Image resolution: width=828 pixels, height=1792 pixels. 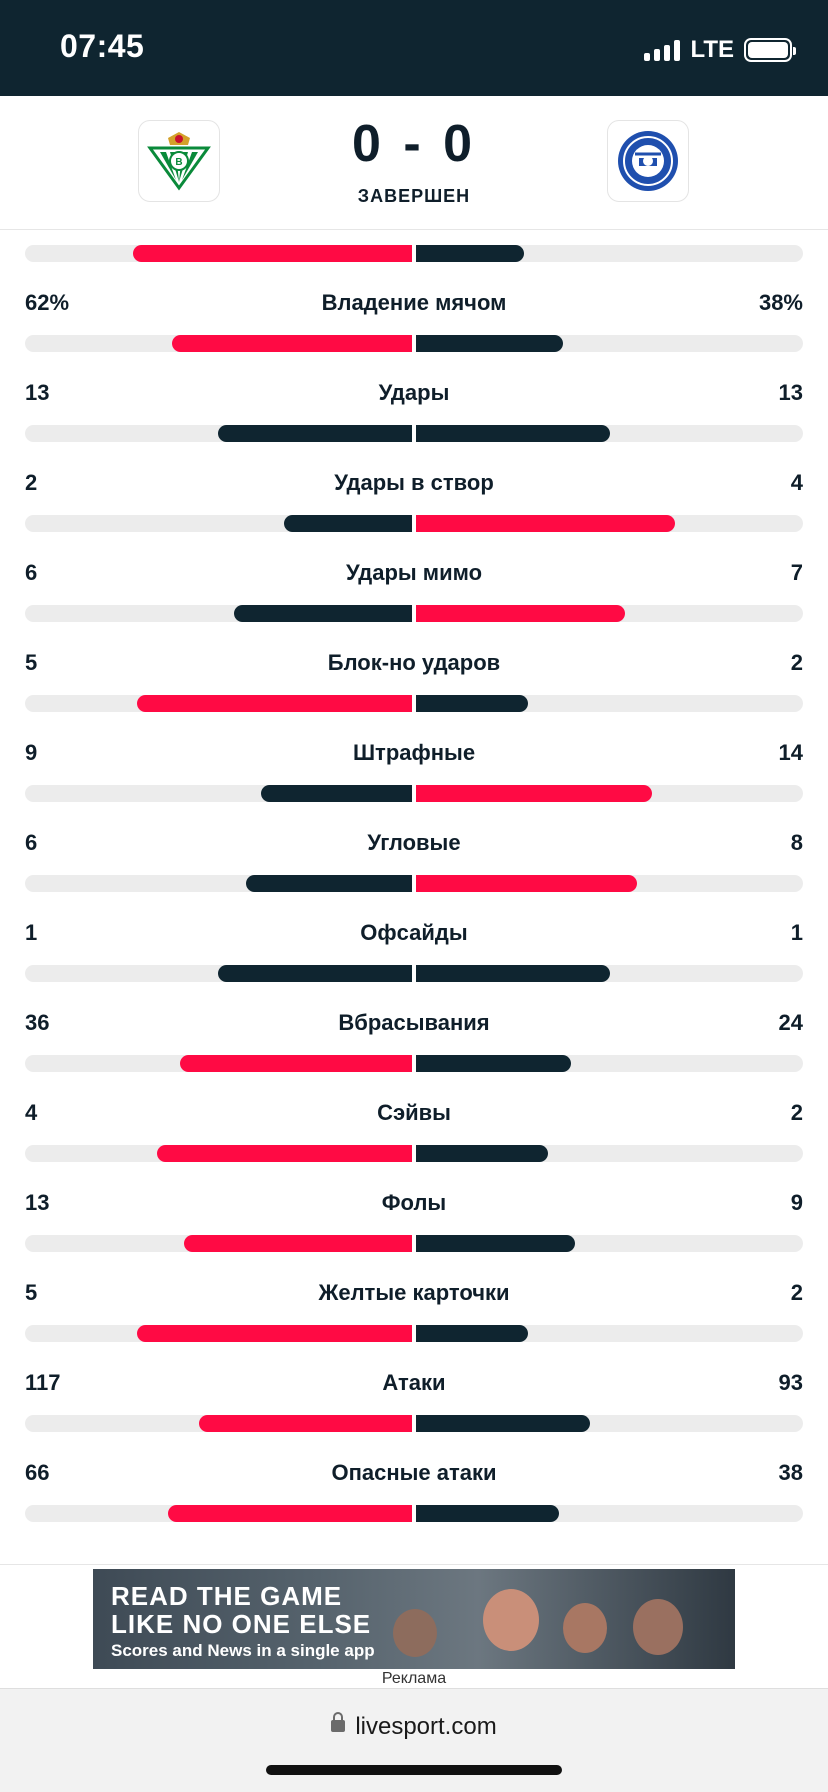 What do you see at coordinates (243, 1650) in the screenshot?
I see `ad-tagline: Scores and News in a single app` at bounding box center [243, 1650].